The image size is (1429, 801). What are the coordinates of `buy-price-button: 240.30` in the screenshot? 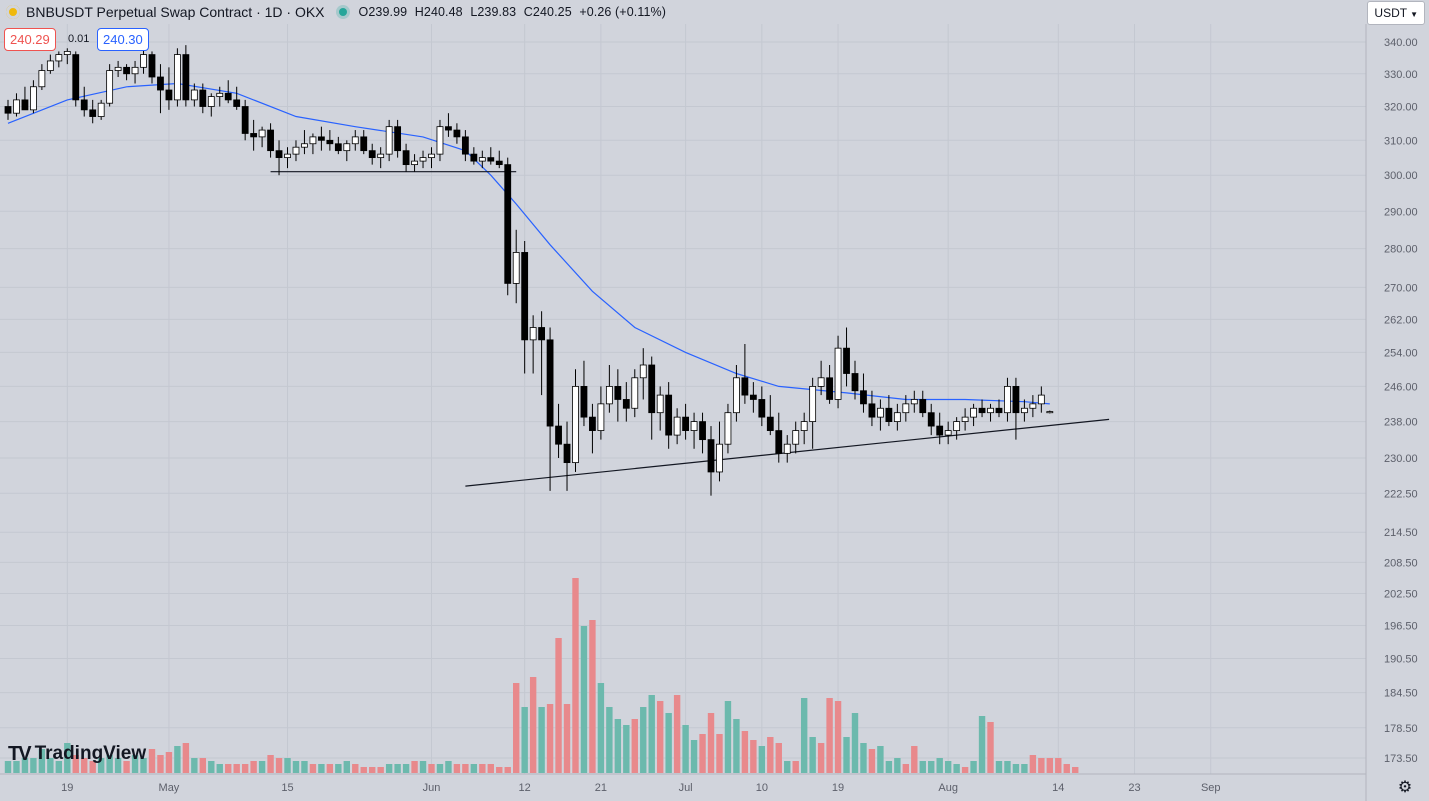 It's located at (123, 39).